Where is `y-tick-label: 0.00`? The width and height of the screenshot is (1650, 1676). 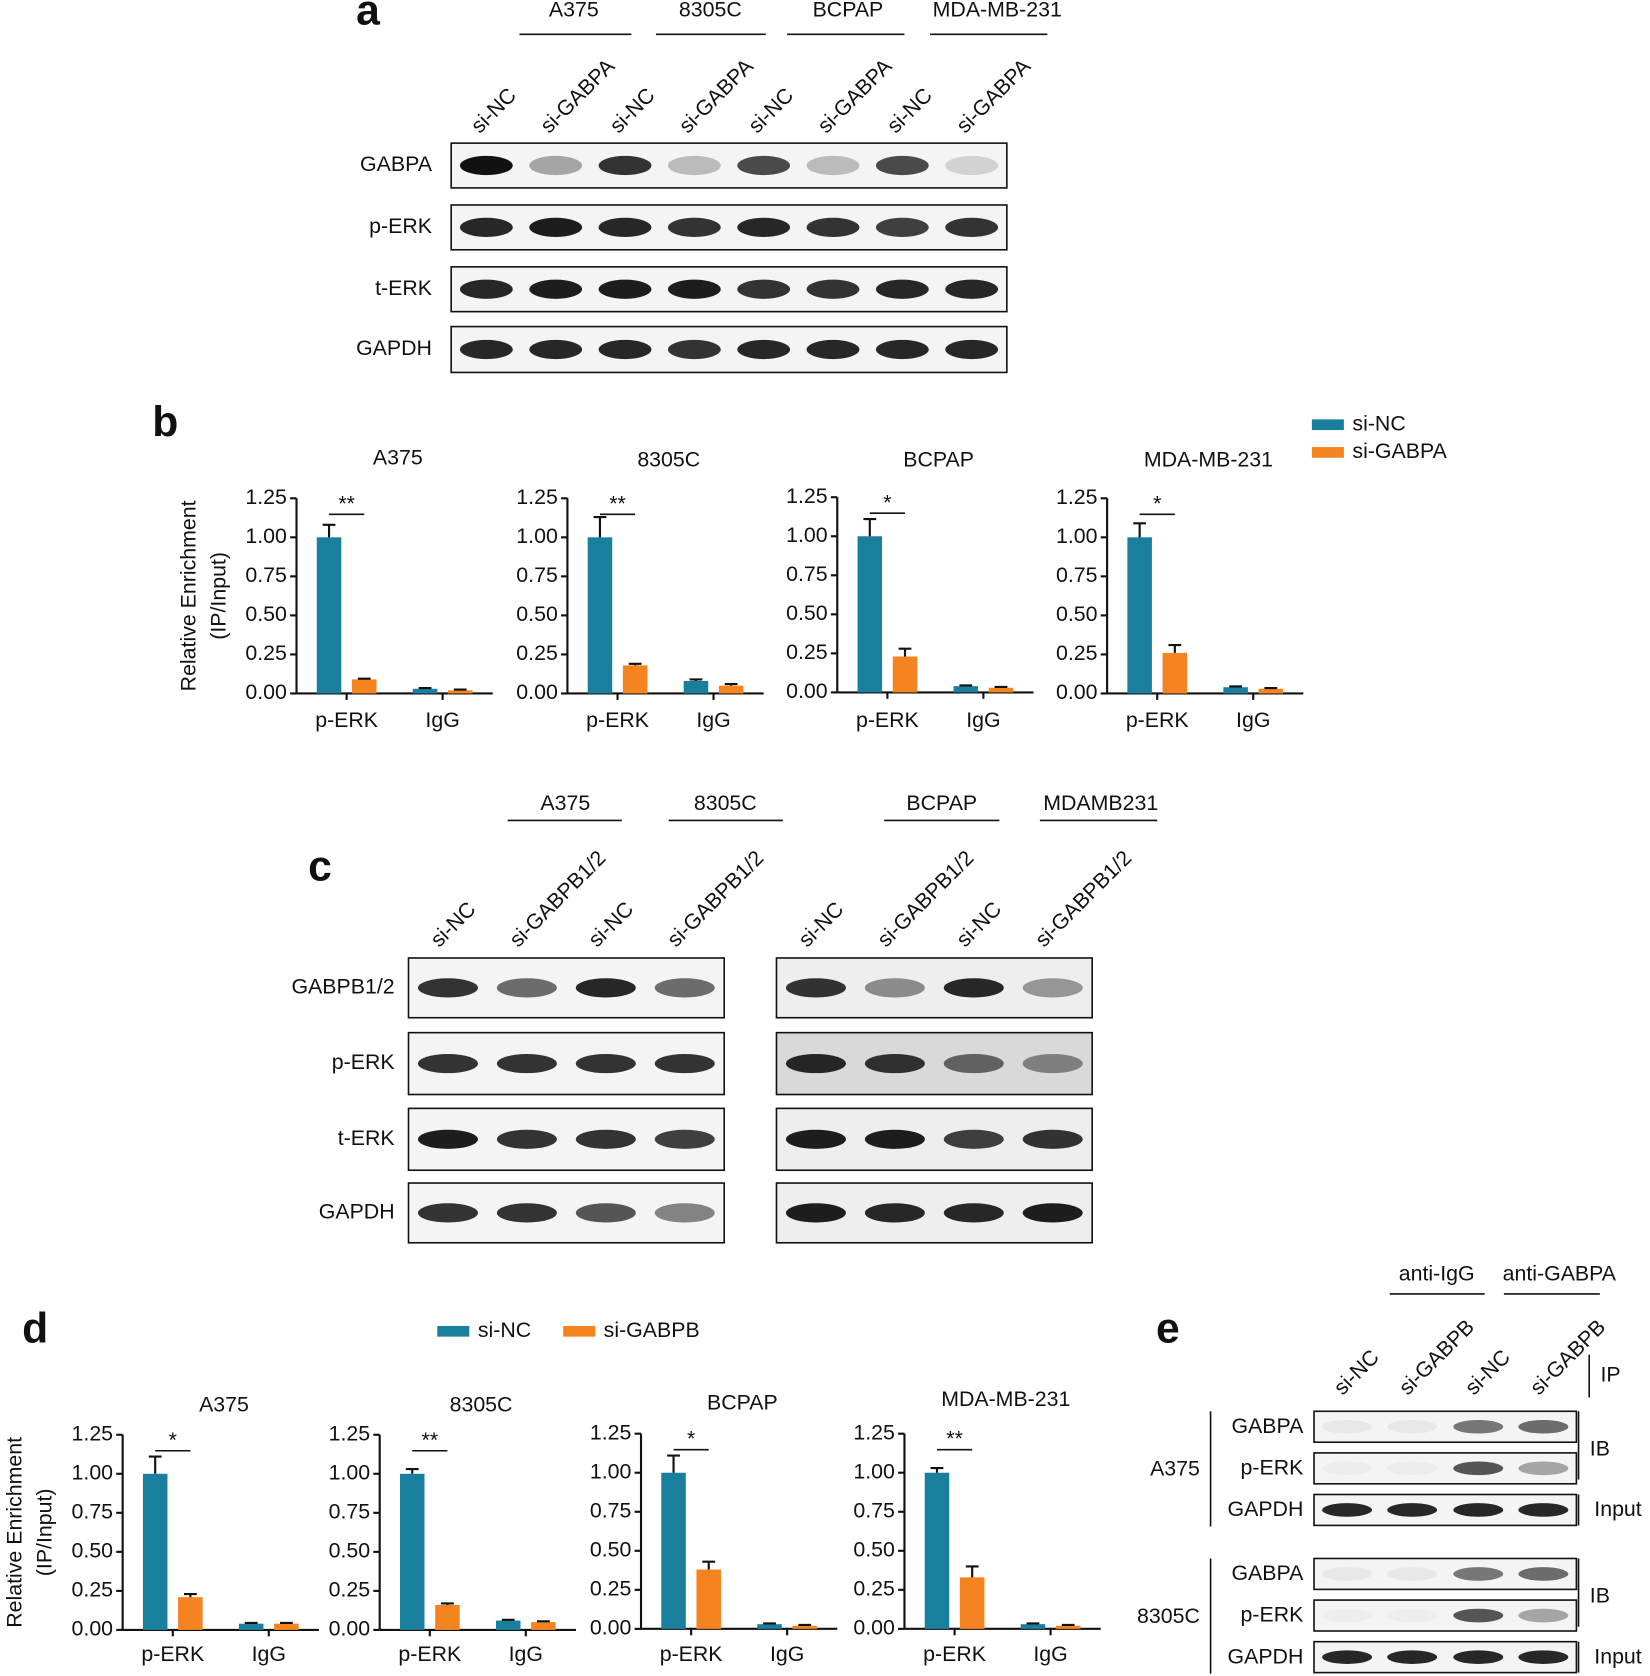
y-tick-label: 0.00 is located at coordinates (93, 1629).